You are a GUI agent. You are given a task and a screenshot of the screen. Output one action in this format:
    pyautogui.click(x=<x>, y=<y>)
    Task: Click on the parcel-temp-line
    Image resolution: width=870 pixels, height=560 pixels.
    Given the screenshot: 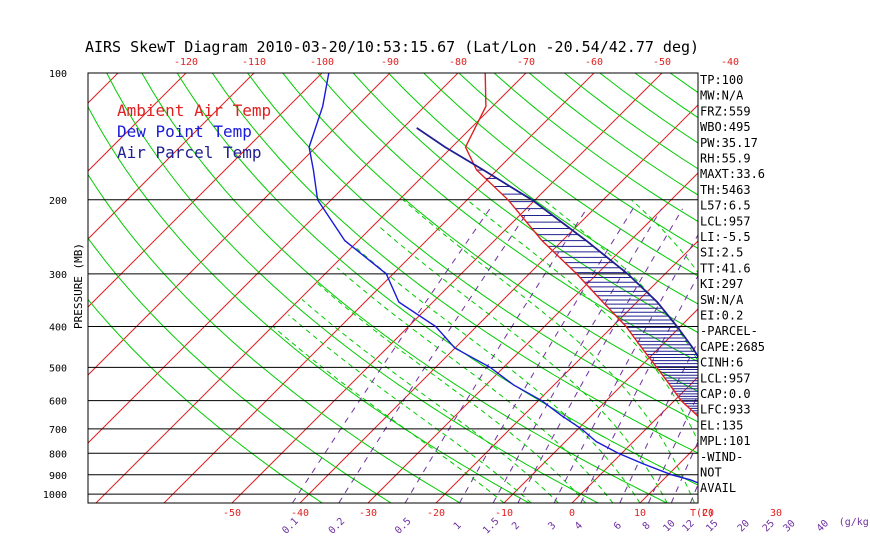 What is the action you would take?
    pyautogui.click(x=557, y=243)
    